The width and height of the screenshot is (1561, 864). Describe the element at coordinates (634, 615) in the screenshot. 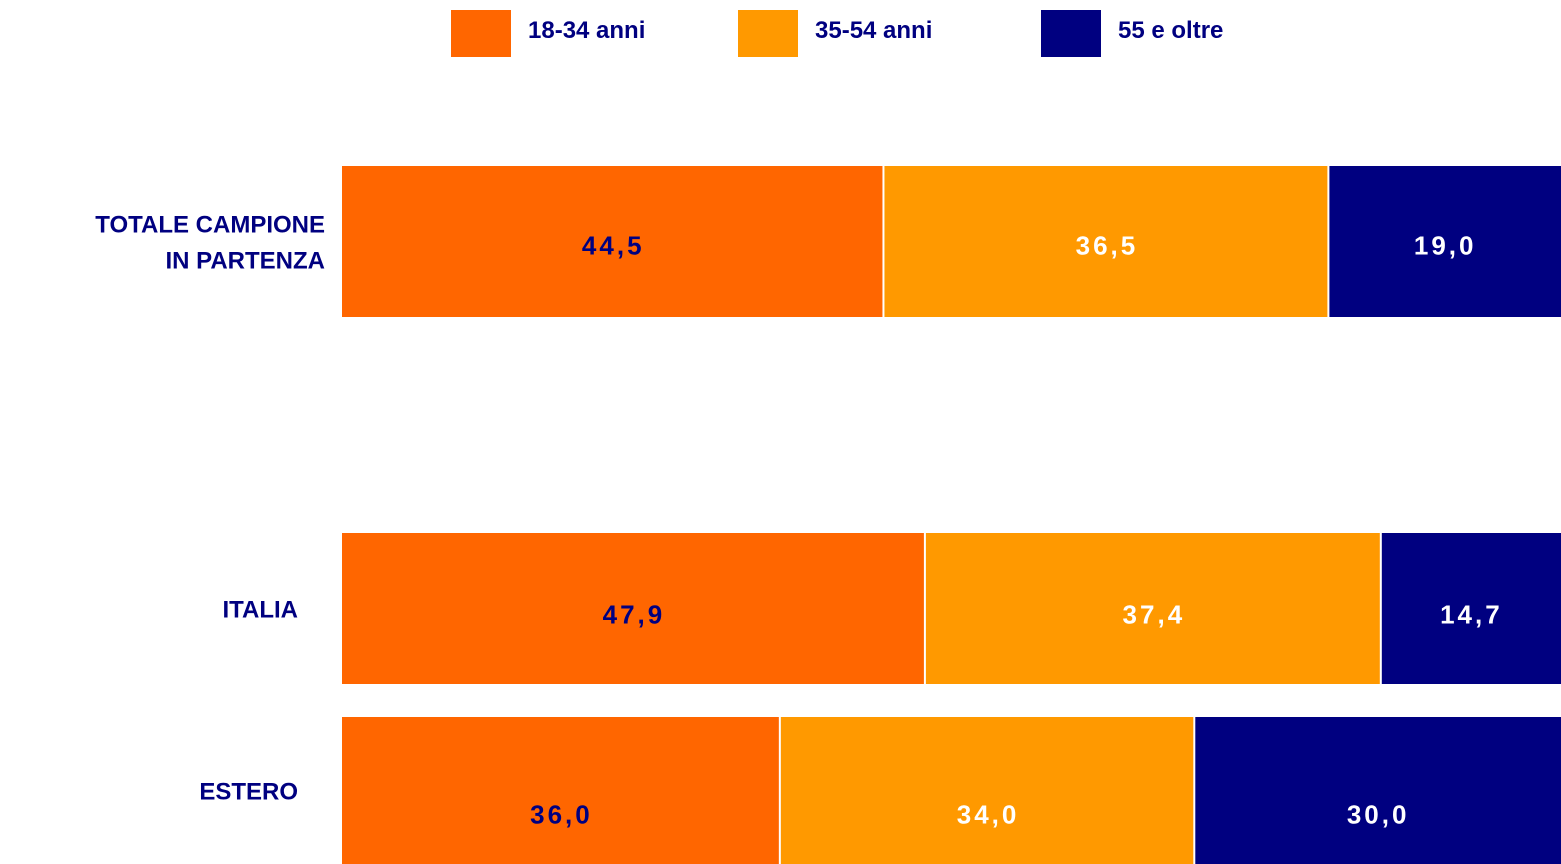

I see `value-label-italia-18-34-anni: 47,9` at that location.